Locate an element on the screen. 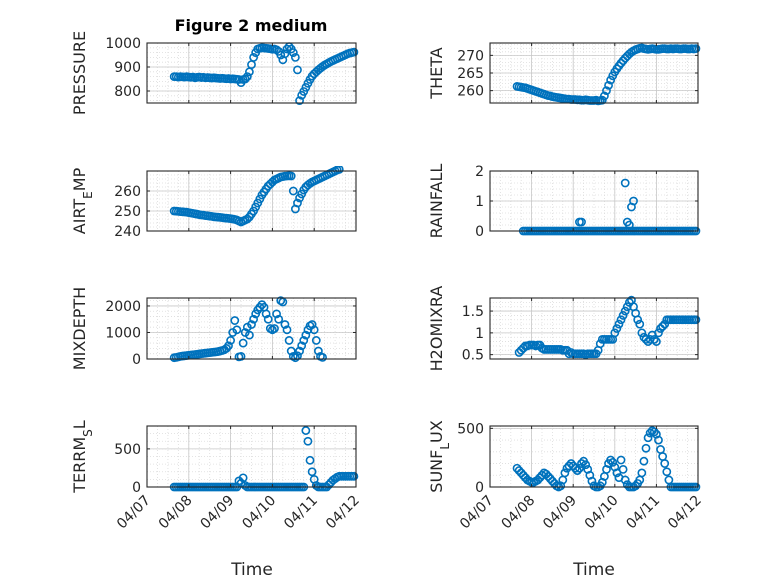  y-tick-label: 250 is located at coordinates (127, 212).